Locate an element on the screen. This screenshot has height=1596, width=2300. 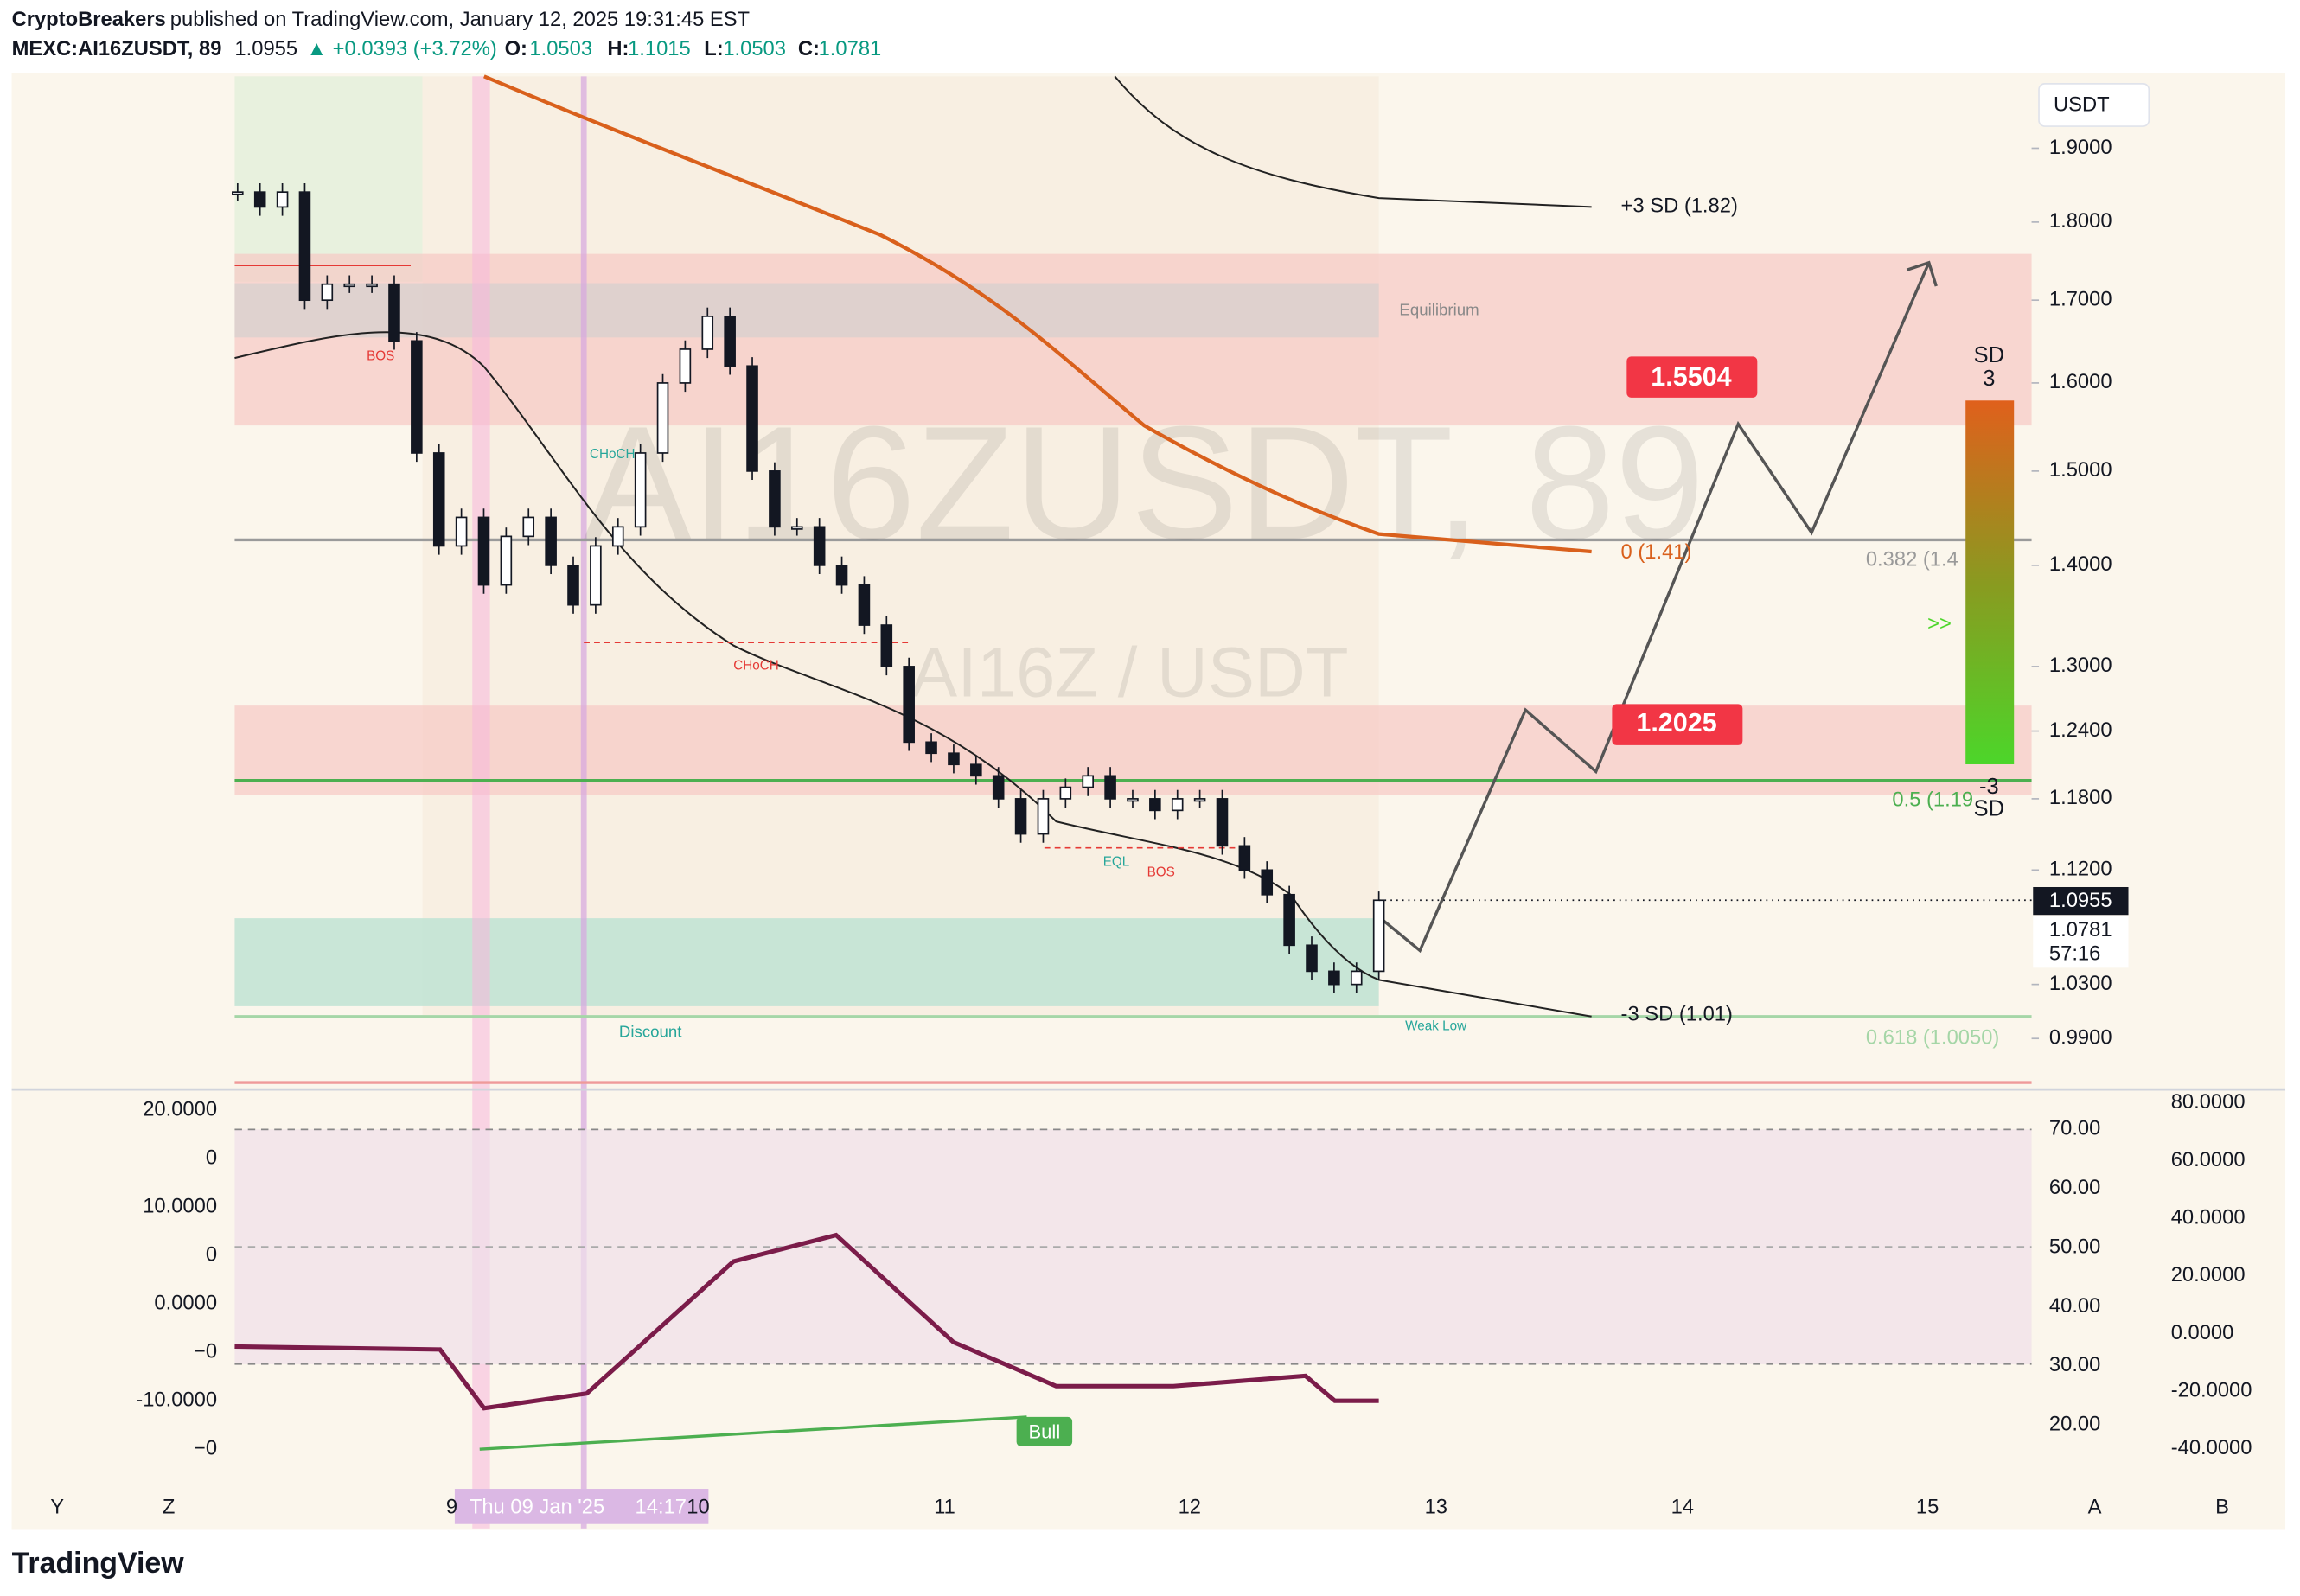
sd-plus: +3 SD (1.82) is located at coordinates (1679, 207).